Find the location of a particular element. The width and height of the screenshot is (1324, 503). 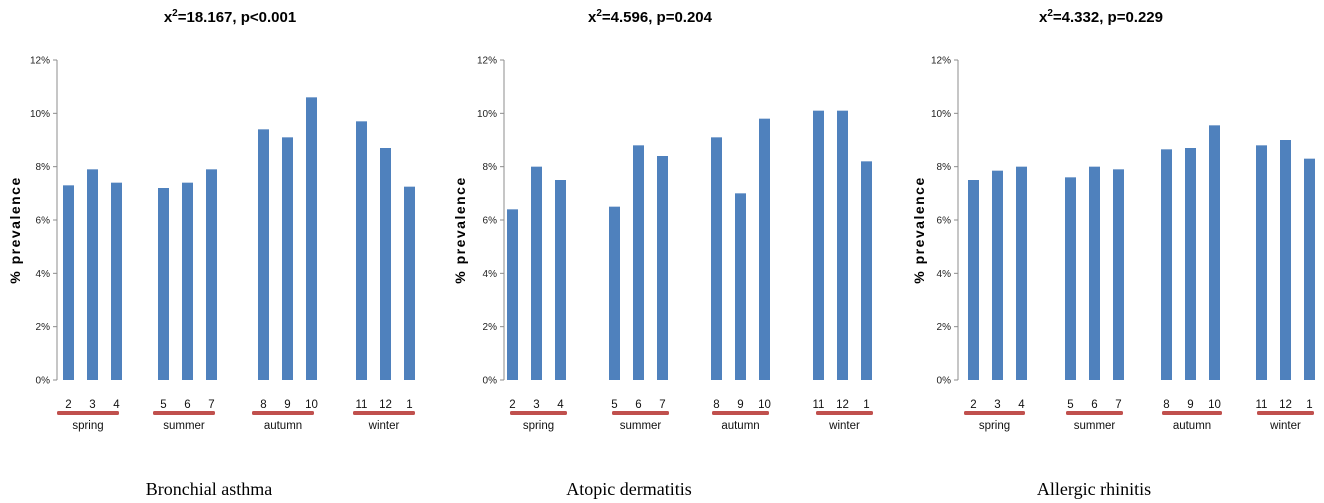

chart-title-text: x is located at coordinates (592, 17).